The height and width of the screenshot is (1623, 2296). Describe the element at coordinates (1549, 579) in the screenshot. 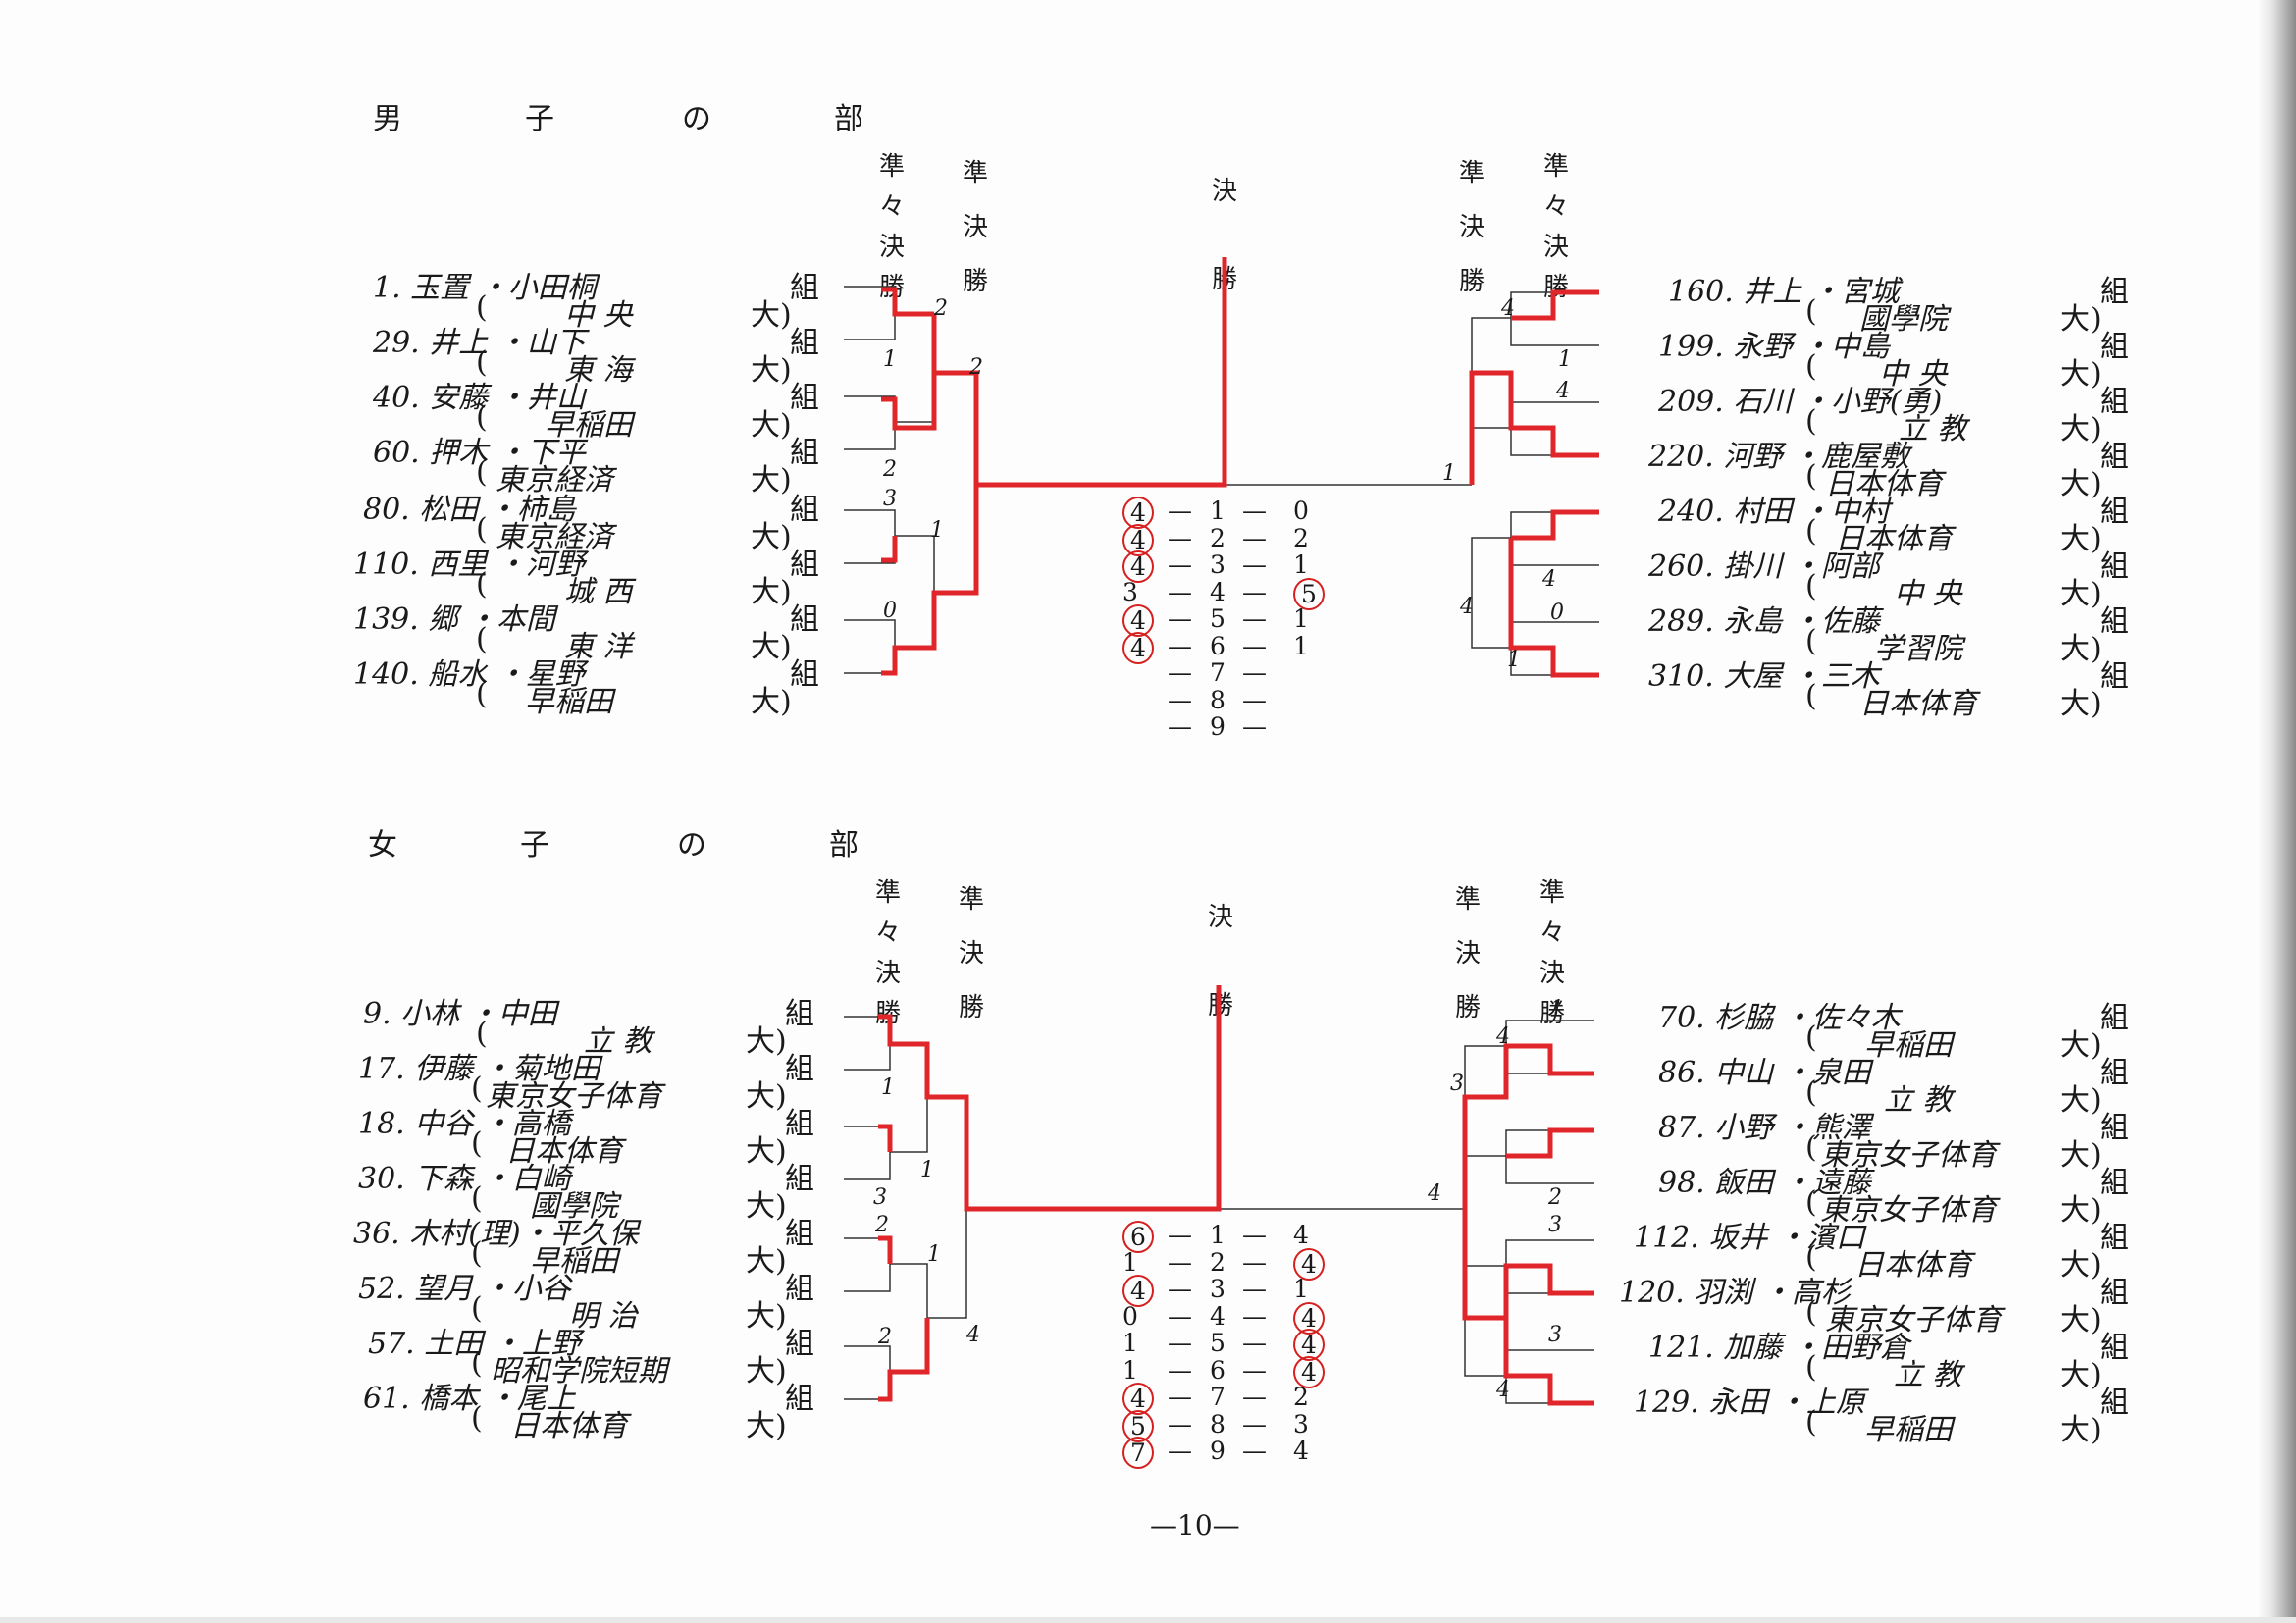

I see `men-right-qf-score-4: 4` at that location.